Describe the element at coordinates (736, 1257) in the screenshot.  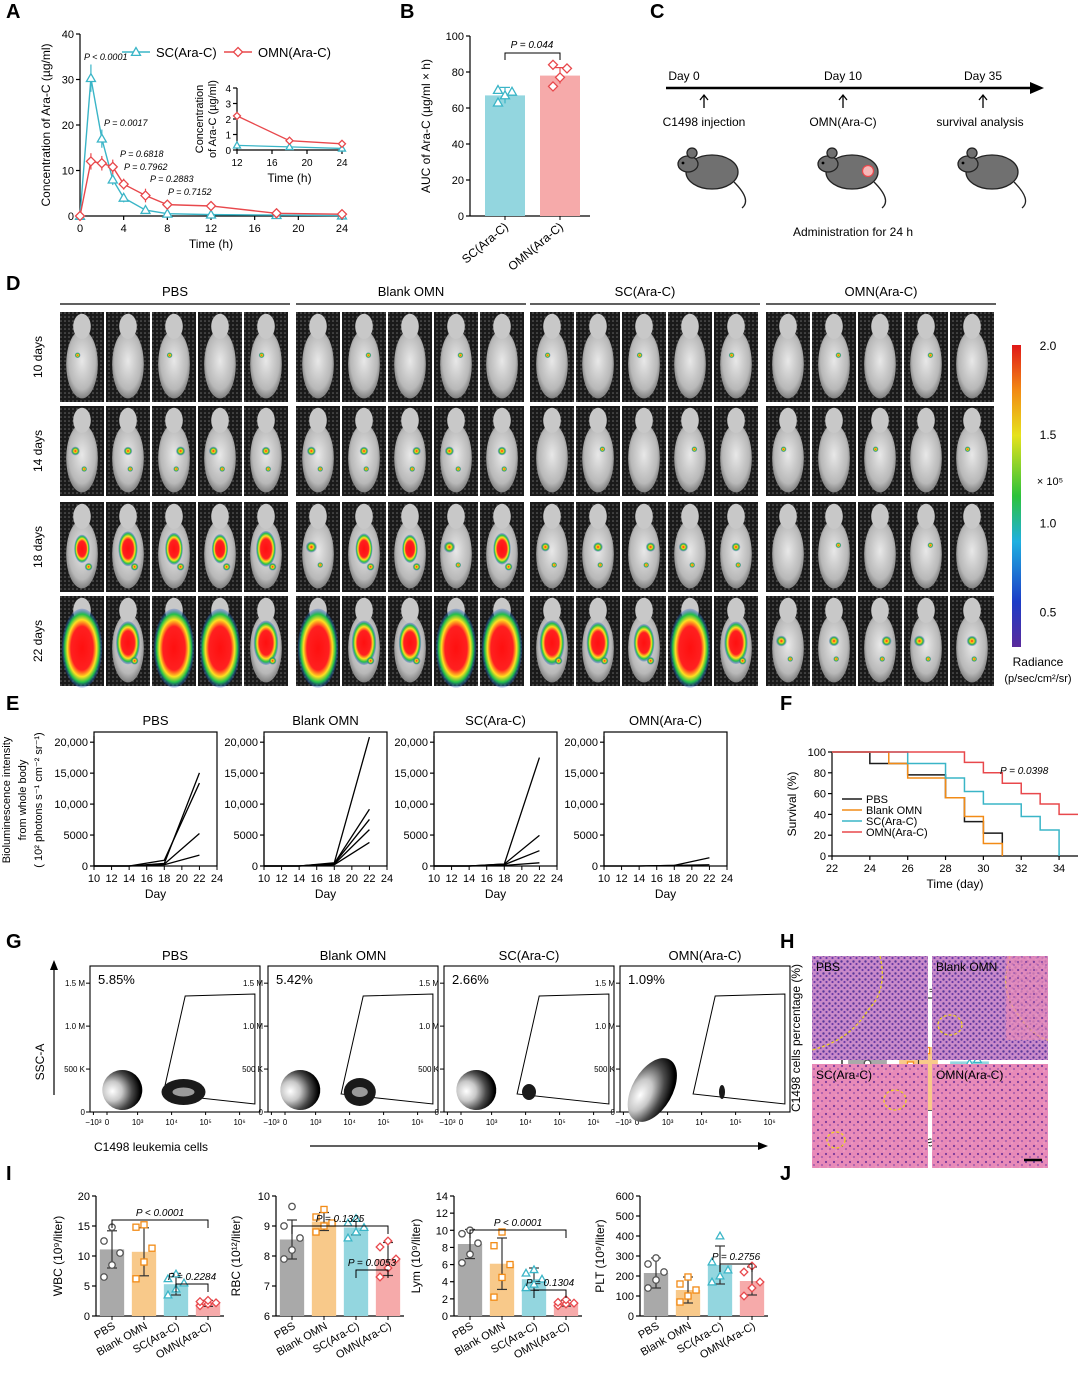
I see `p-value-label: P = 0.2756` at that location.